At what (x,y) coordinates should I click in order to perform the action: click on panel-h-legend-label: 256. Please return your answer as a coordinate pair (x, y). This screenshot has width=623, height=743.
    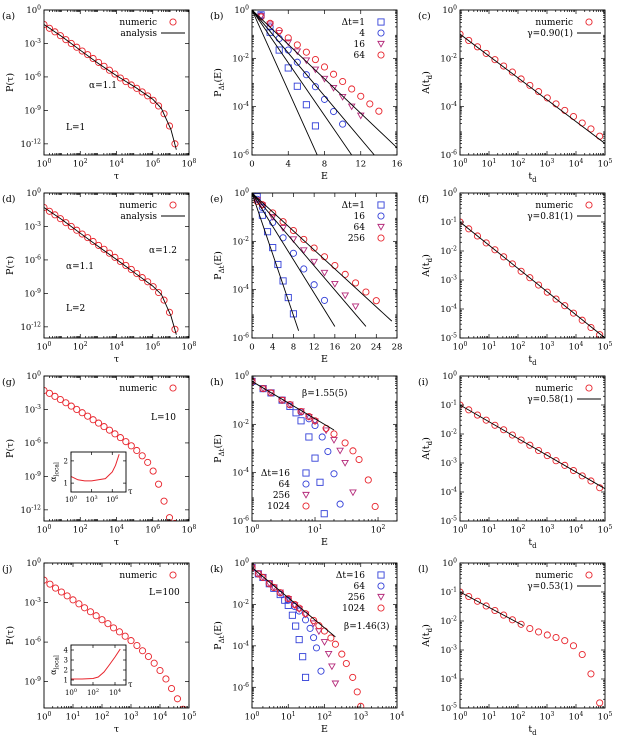
    Looking at the image, I should click on (281, 496).